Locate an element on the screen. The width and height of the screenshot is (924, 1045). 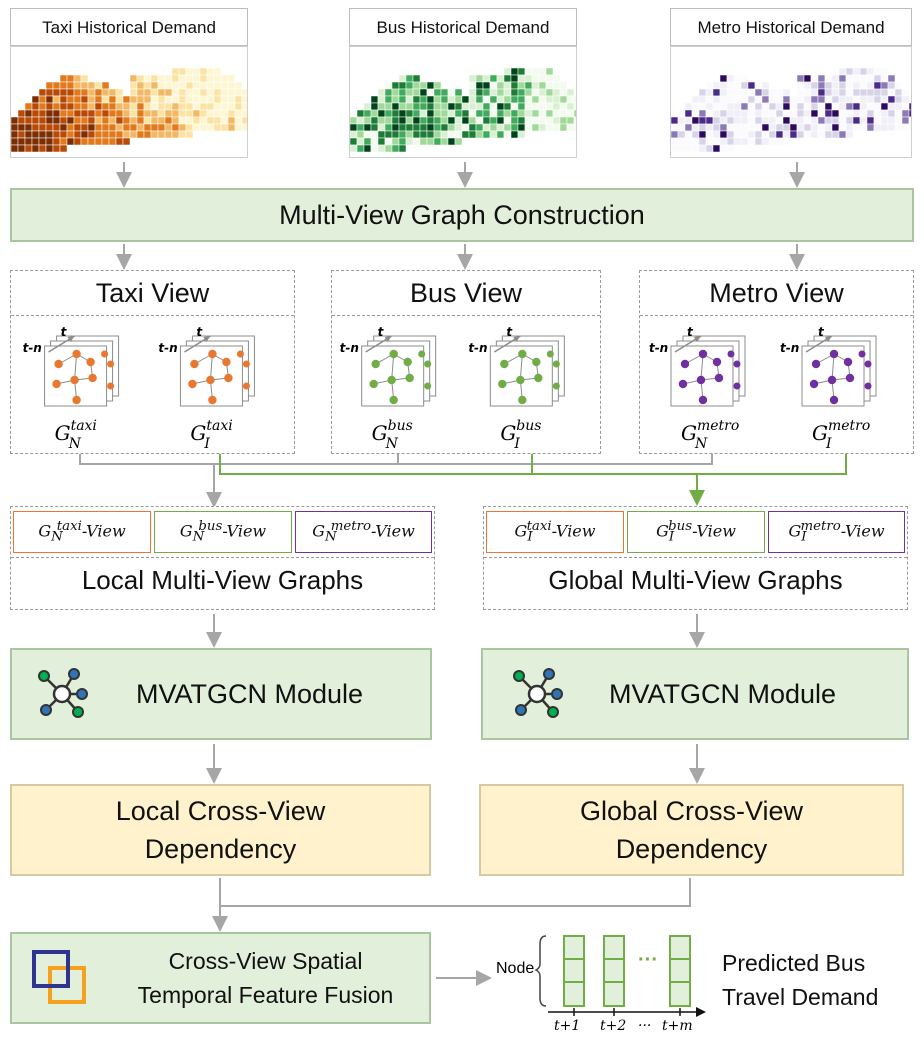
node-label: Node is located at coordinates (515, 968).